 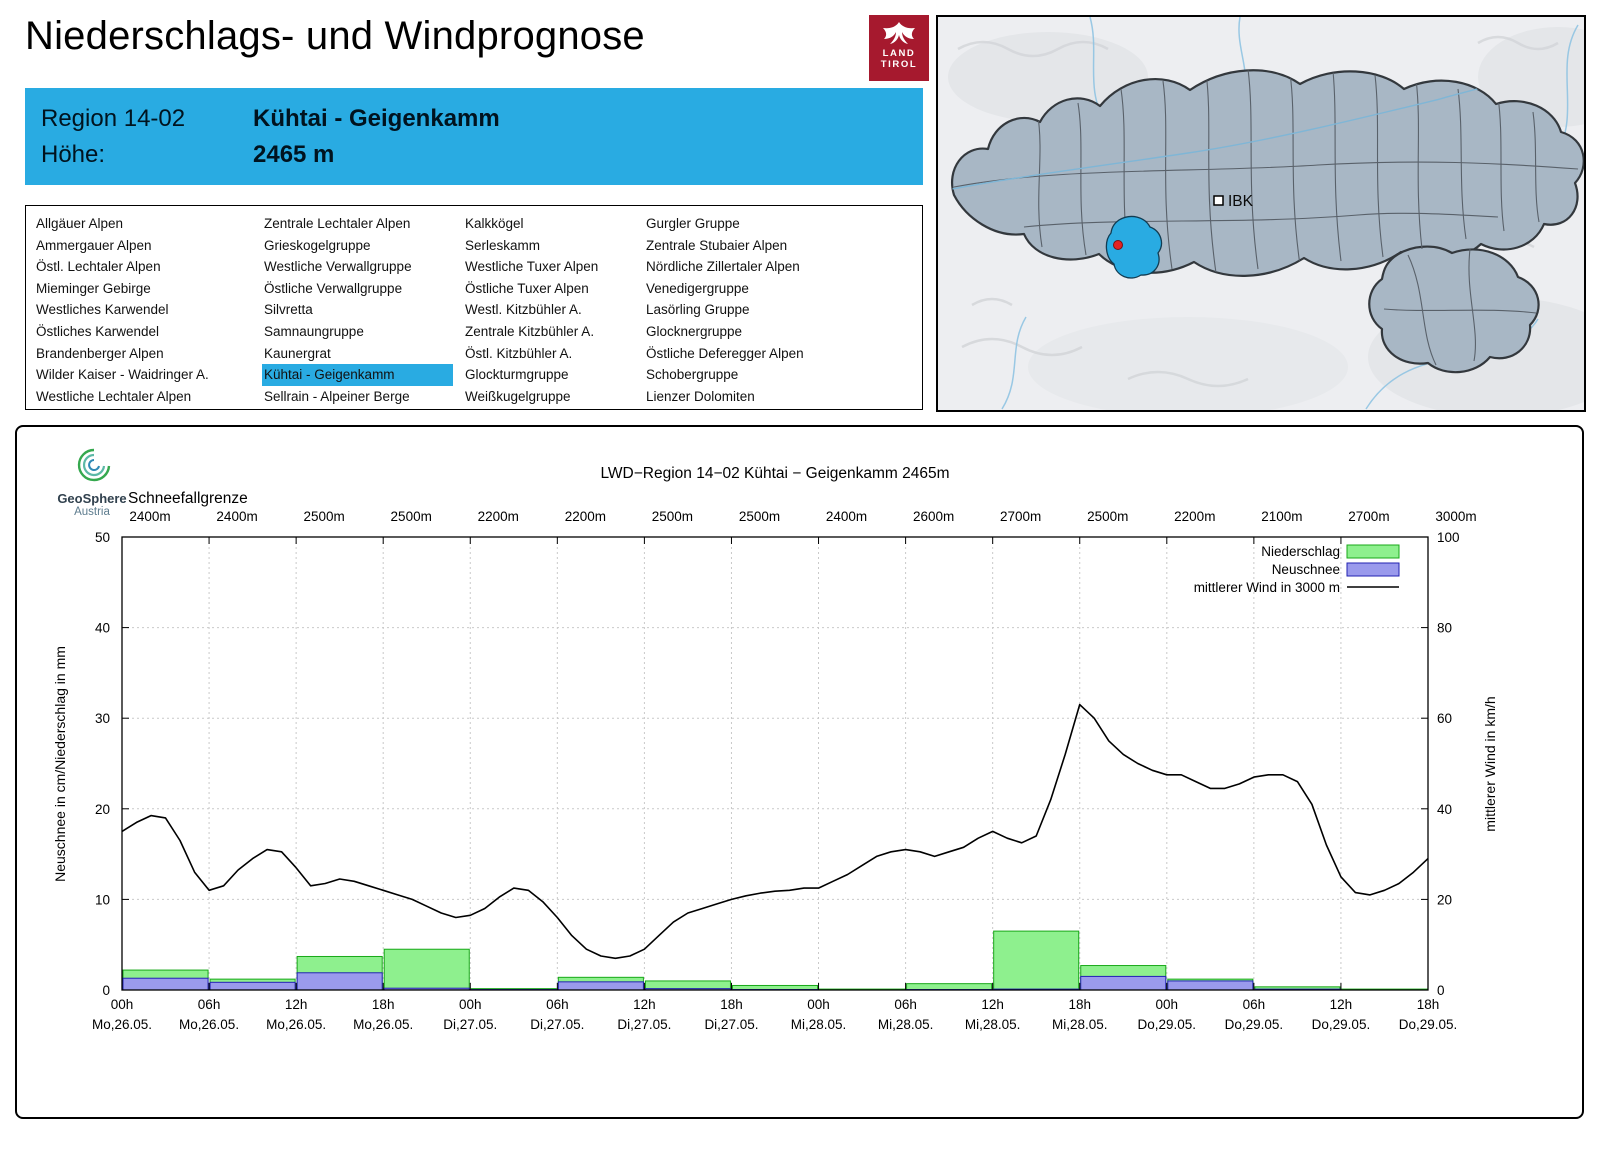 I want to click on region-item: Westliches Karwendel, so click(x=102, y=310).